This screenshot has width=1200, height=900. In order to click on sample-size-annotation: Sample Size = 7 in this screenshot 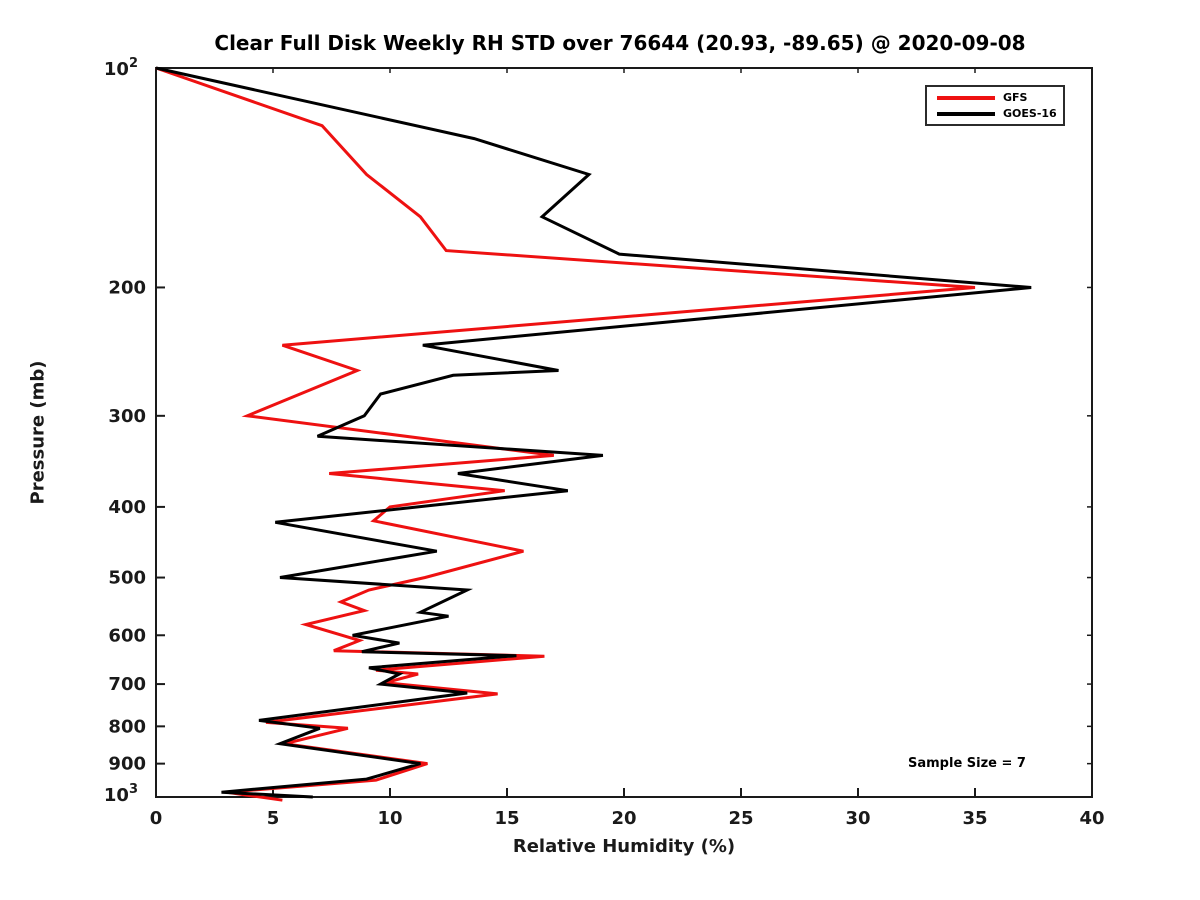, I will do `click(967, 763)`.